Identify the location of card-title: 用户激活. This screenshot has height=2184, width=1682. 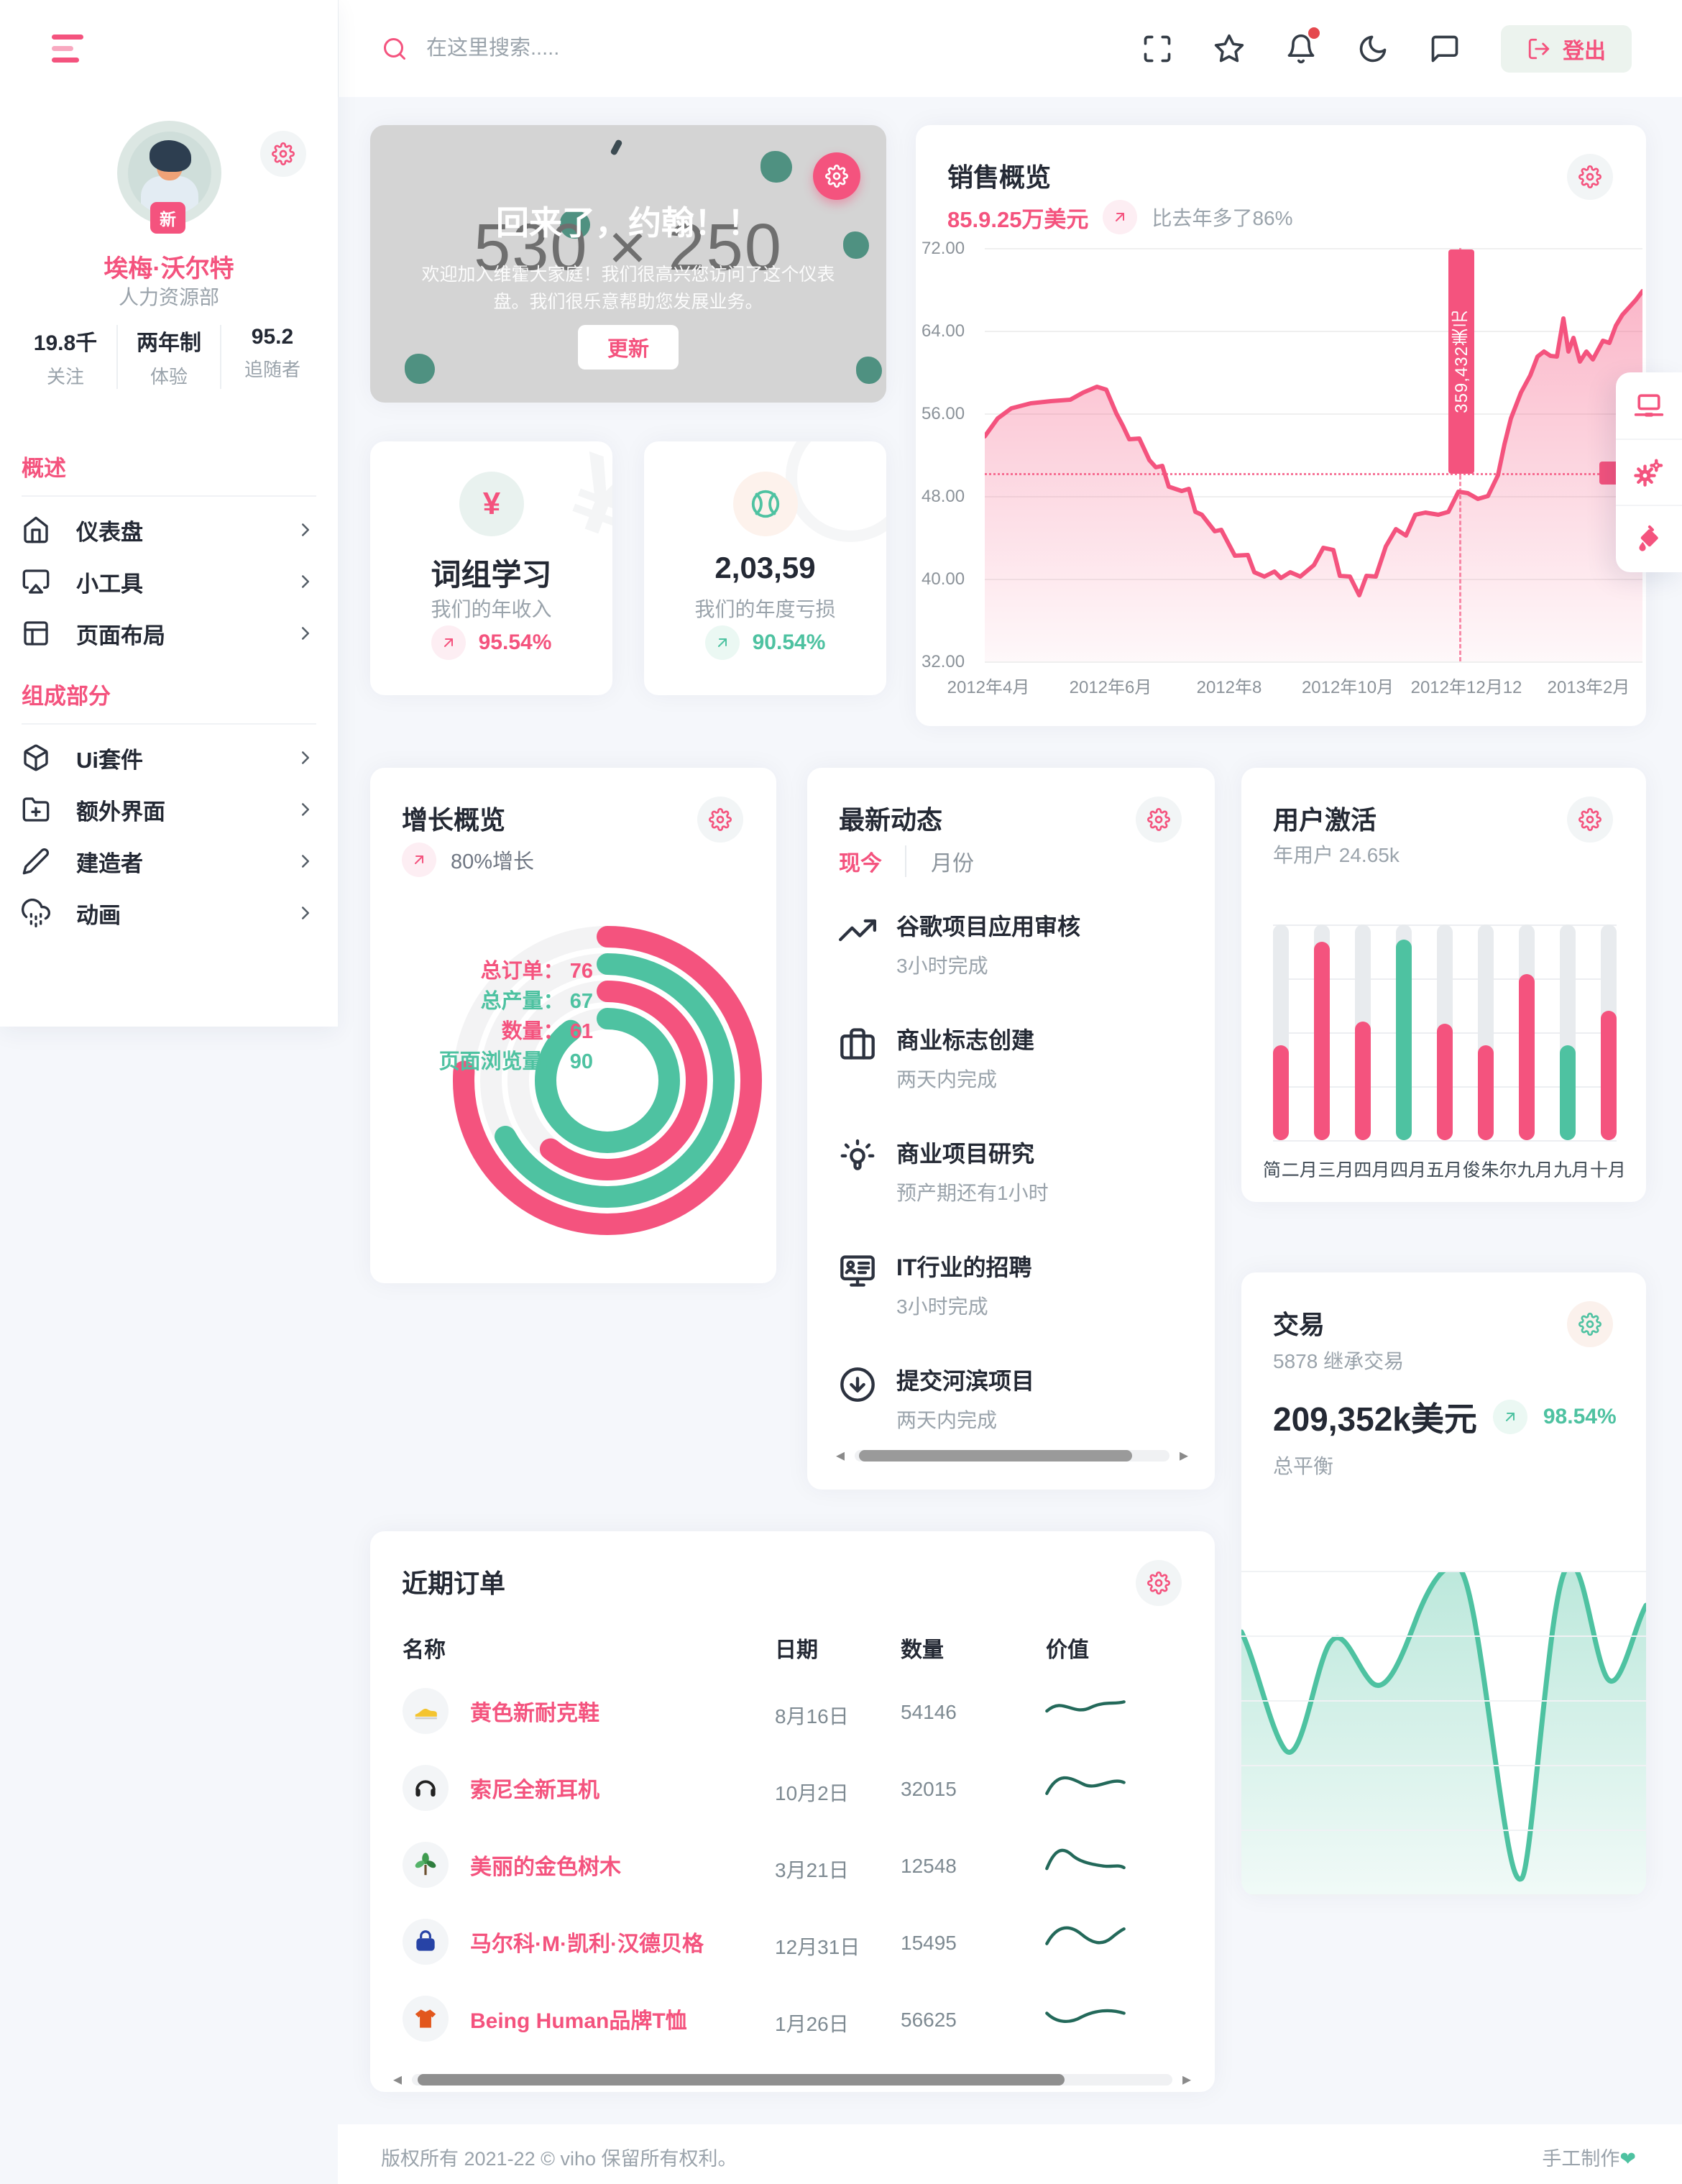
(1325, 820).